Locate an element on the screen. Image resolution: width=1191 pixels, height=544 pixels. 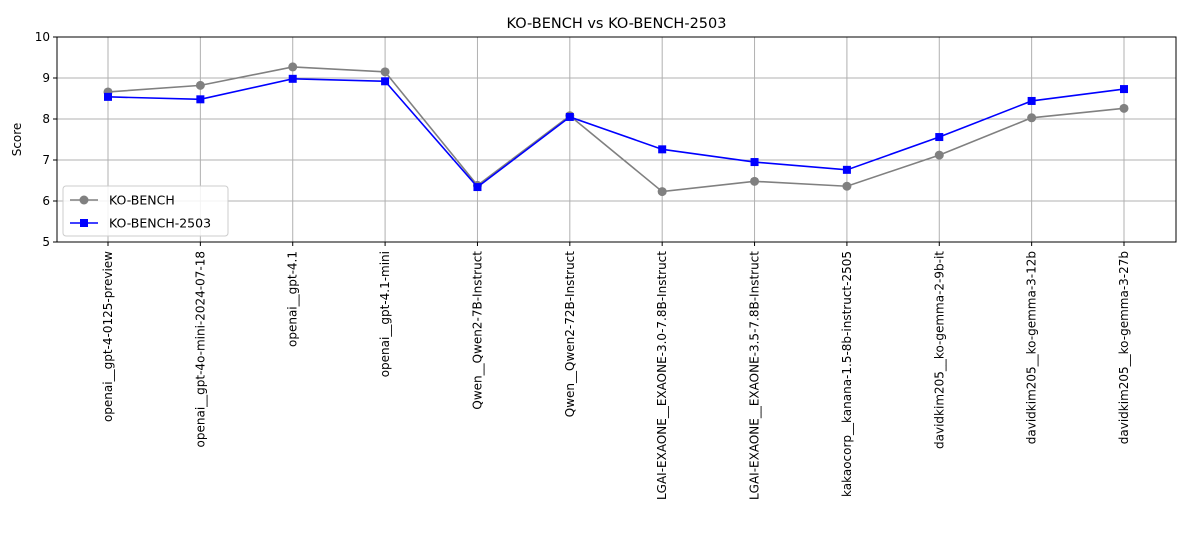
y-tick-label: 6 is located at coordinates (46, 201).